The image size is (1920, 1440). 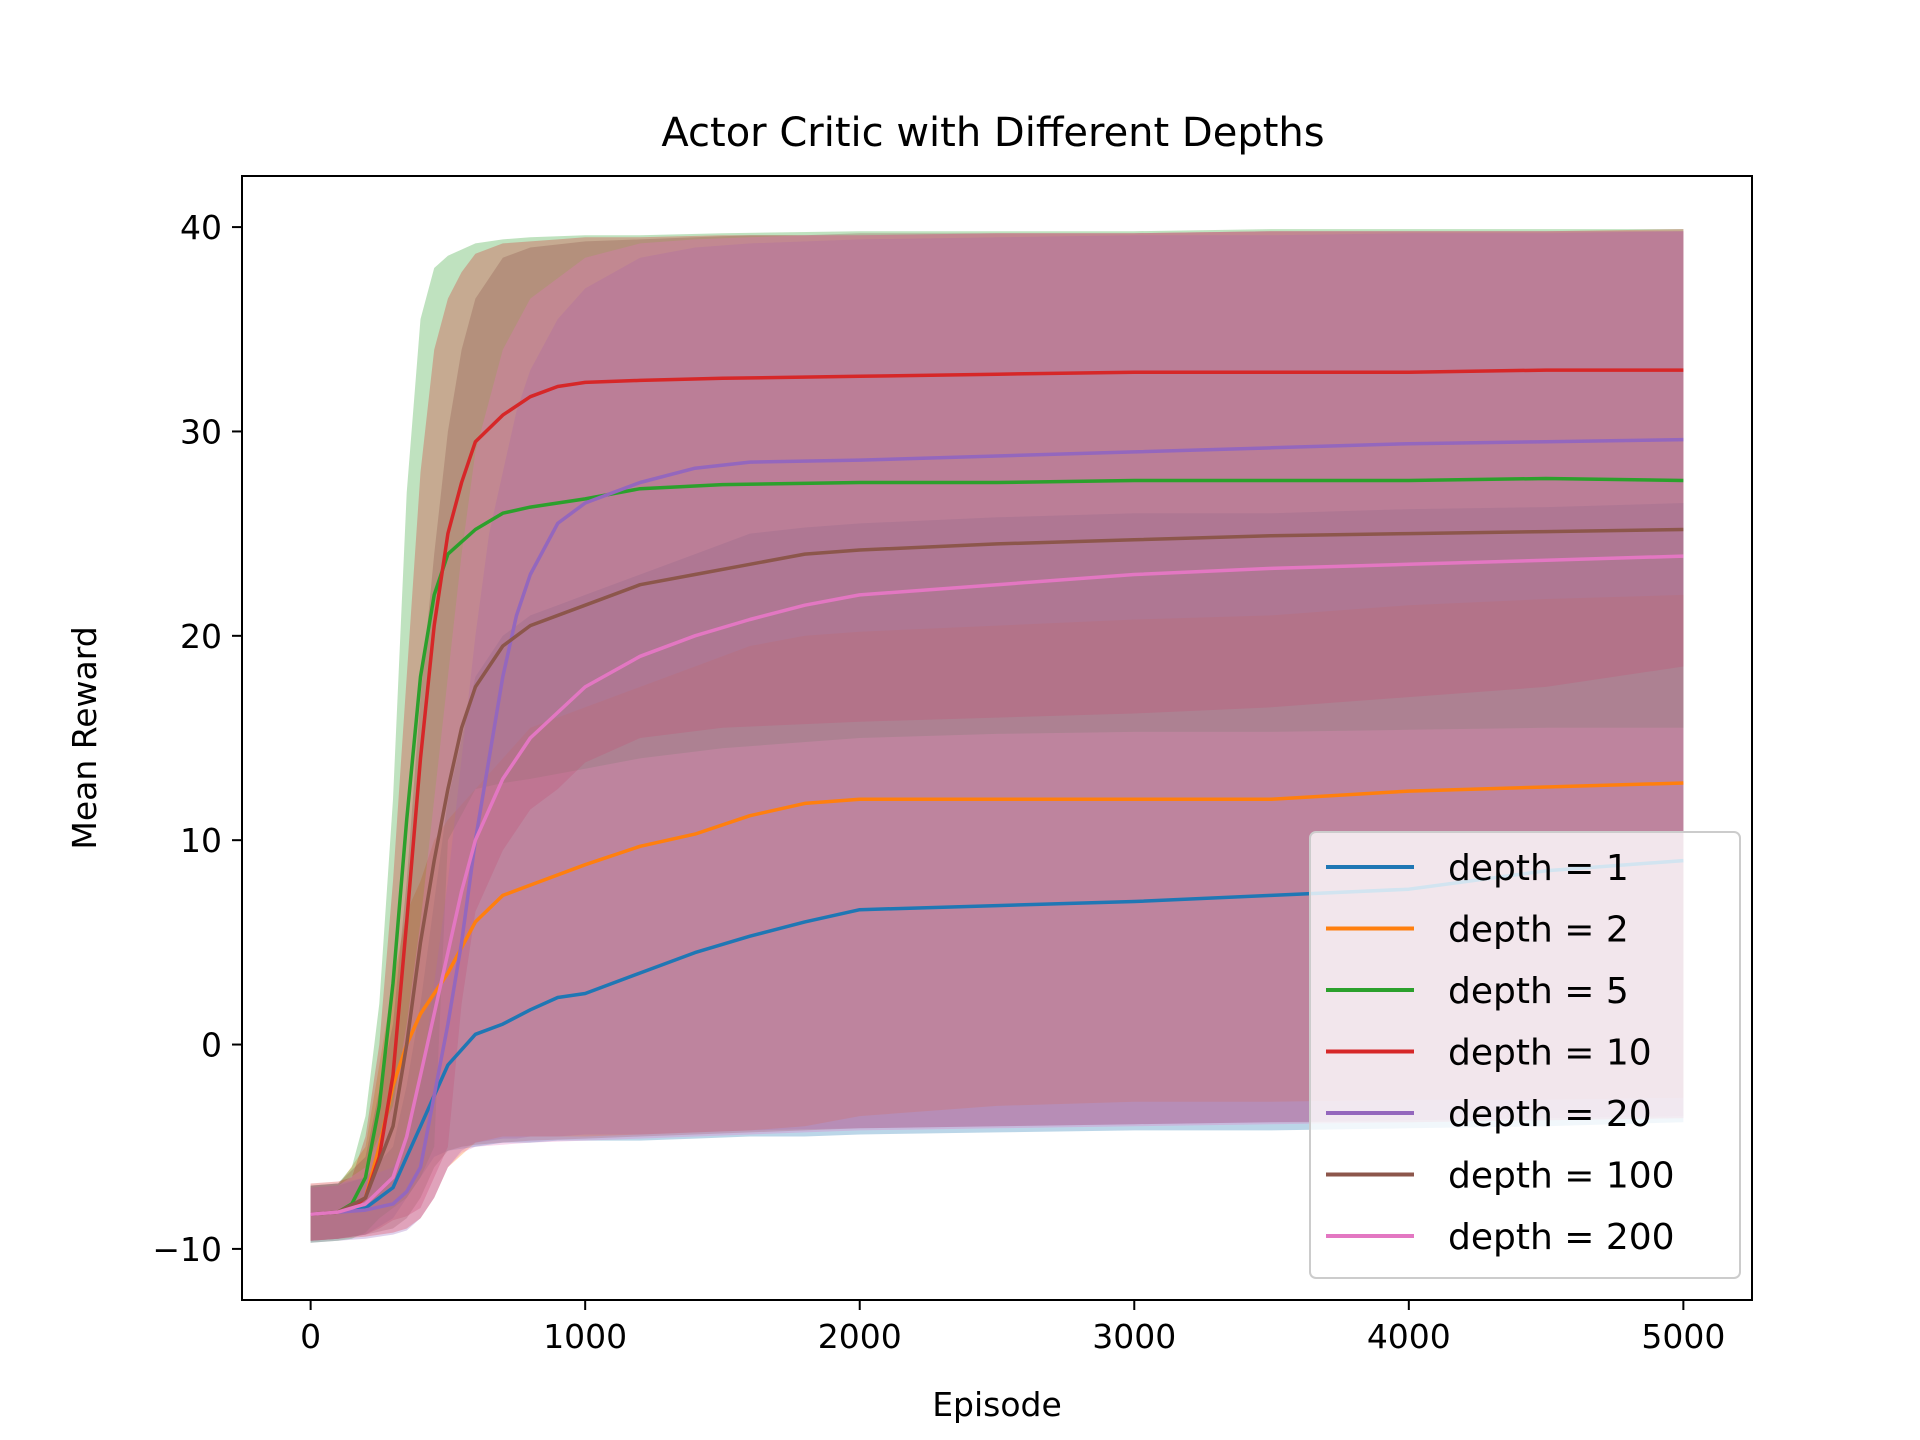 What do you see at coordinates (997, 1404) in the screenshot?
I see `x-axis-label: Episode` at bounding box center [997, 1404].